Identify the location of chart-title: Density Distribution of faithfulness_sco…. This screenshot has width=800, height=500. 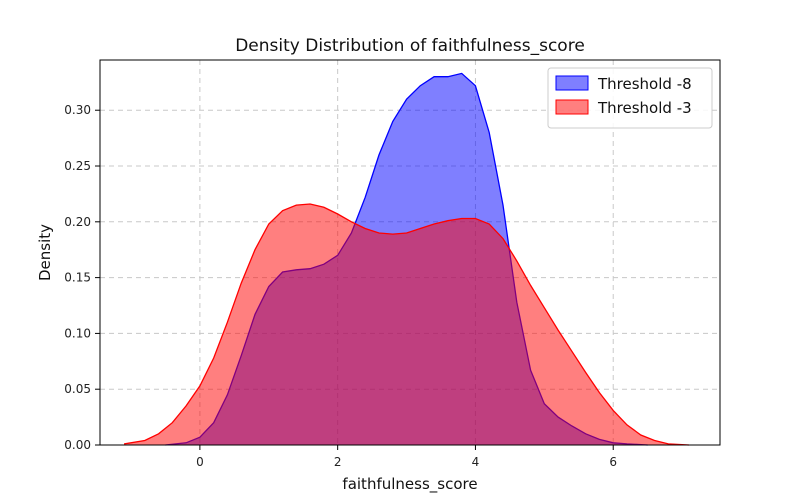
(410, 46).